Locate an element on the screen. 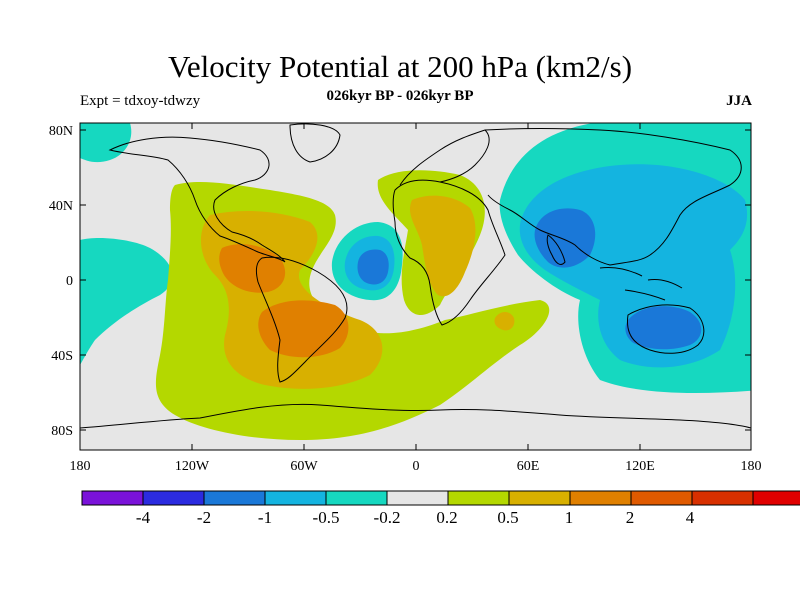 The width and height of the screenshot is (800, 600). coast-antarctica is located at coordinates (415, 416).